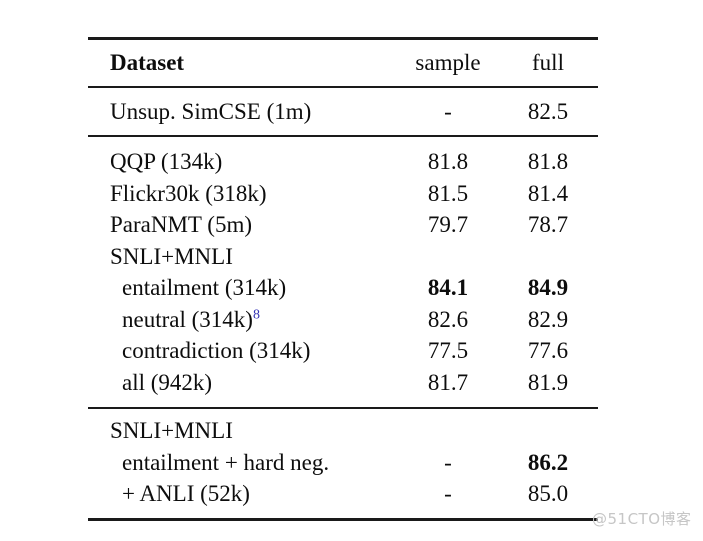  Describe the element at coordinates (448, 350) in the screenshot. I see `sample-cell: 77.5` at that location.